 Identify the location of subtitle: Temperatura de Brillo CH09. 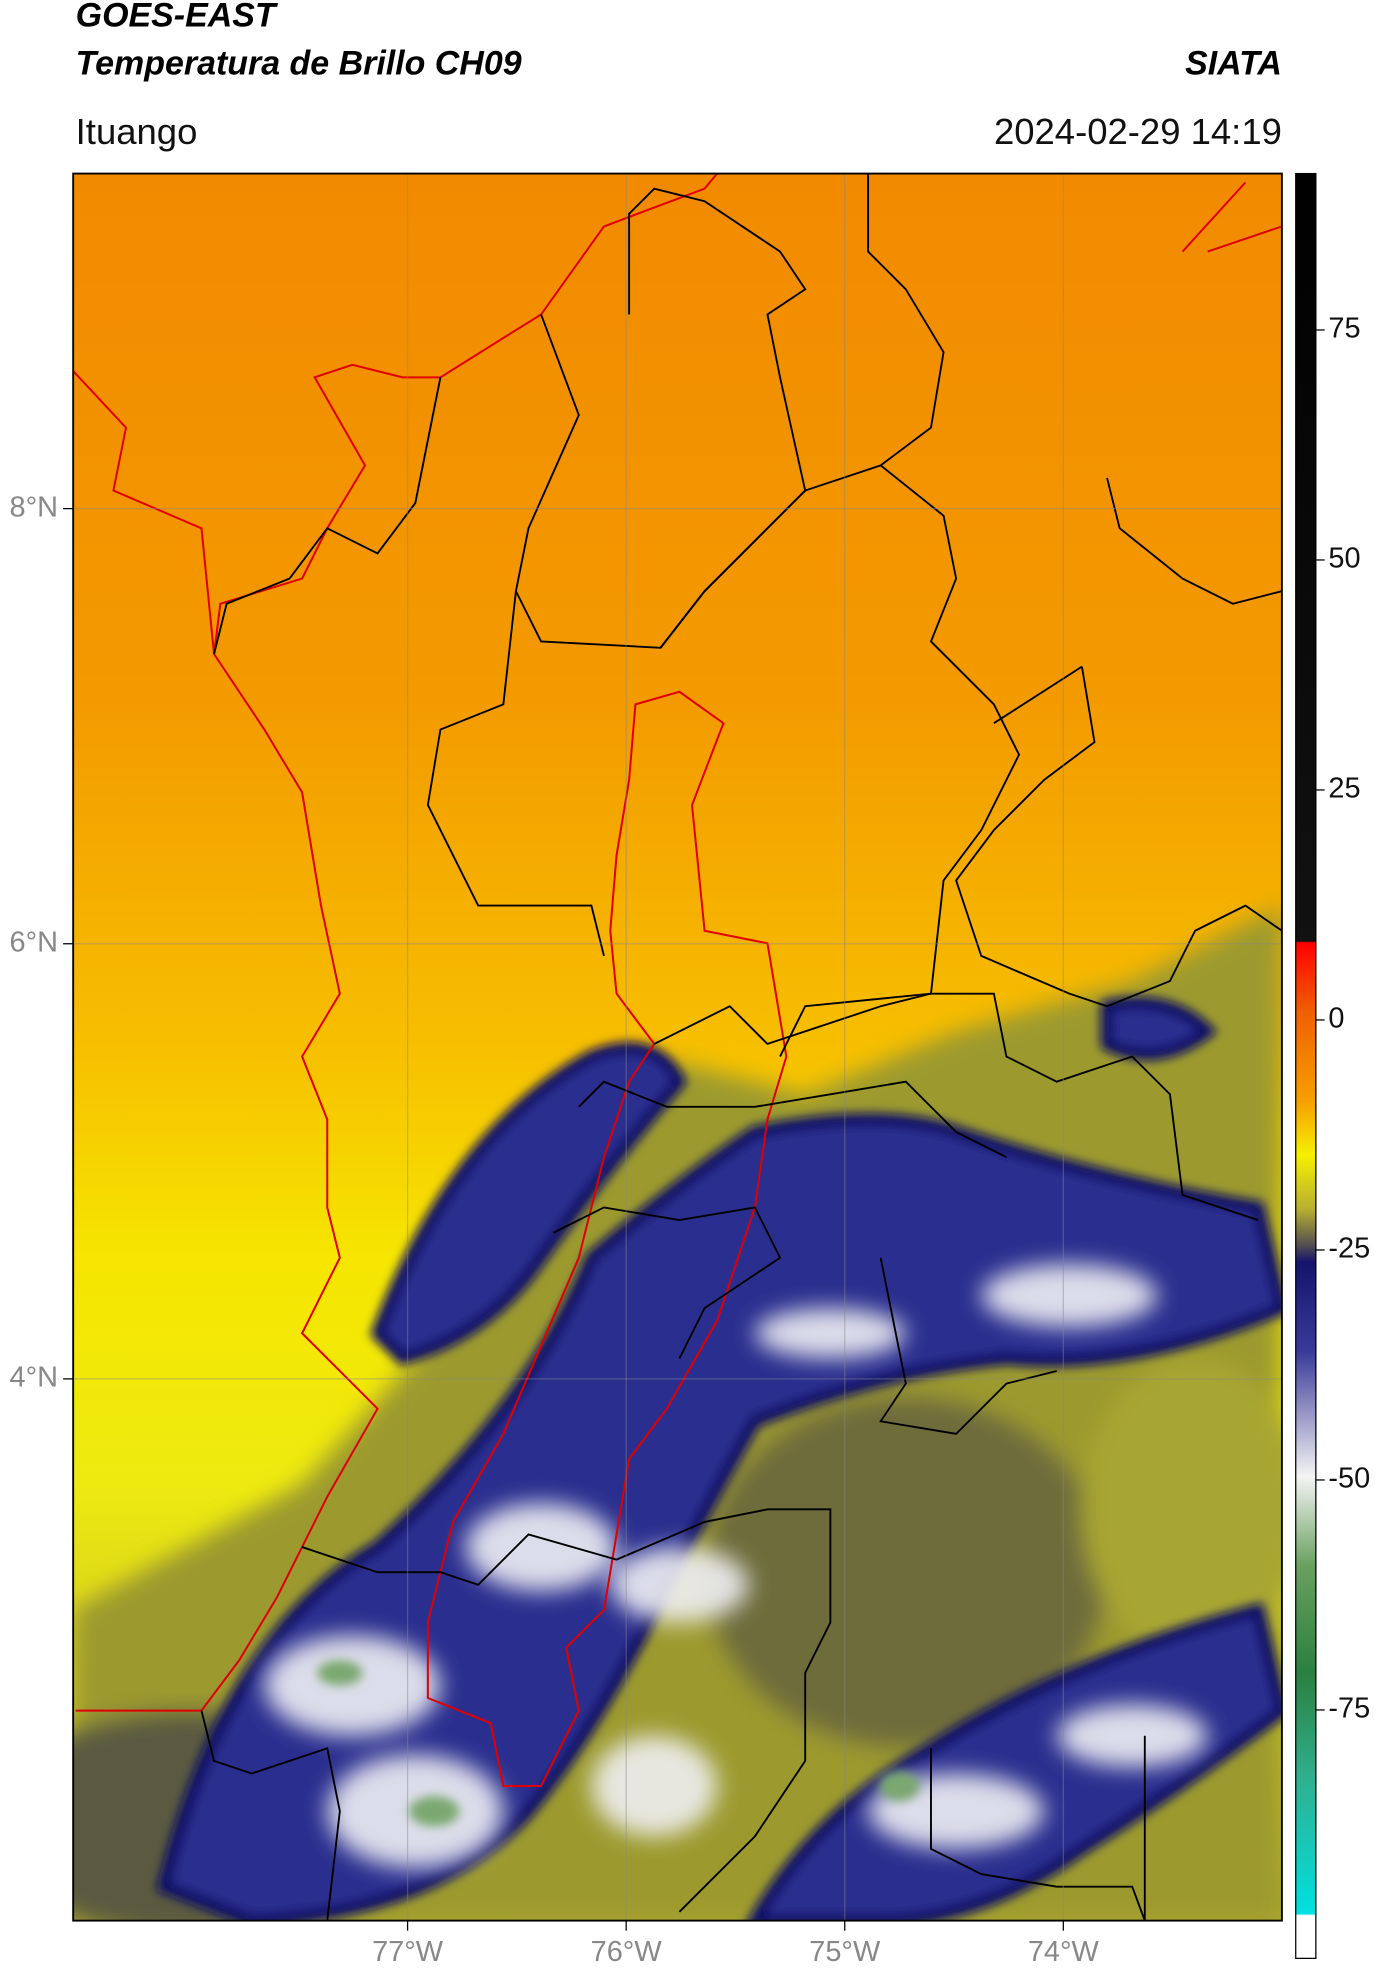
(299, 63).